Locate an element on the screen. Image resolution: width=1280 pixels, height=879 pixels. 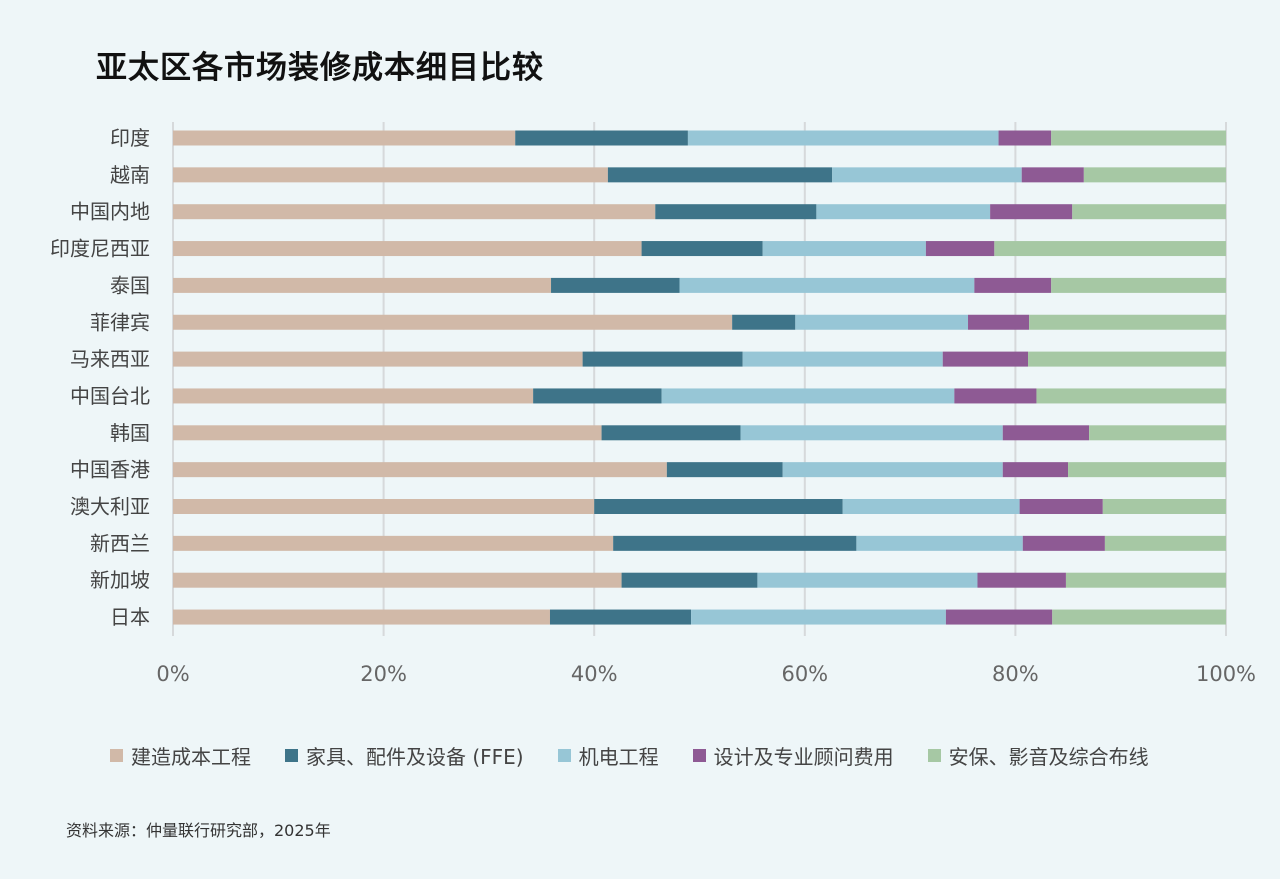
x-tick-label: 100% is located at coordinates (1226, 674).